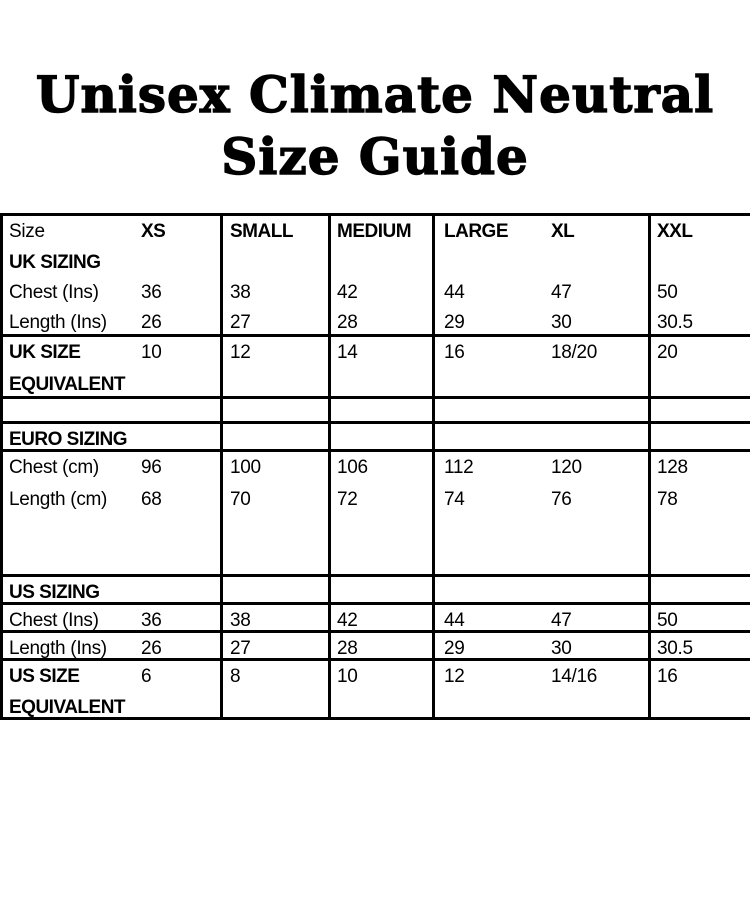 The image size is (750, 905). Describe the element at coordinates (151, 467) in the screenshot. I see `euro-chest-xs: 96` at that location.